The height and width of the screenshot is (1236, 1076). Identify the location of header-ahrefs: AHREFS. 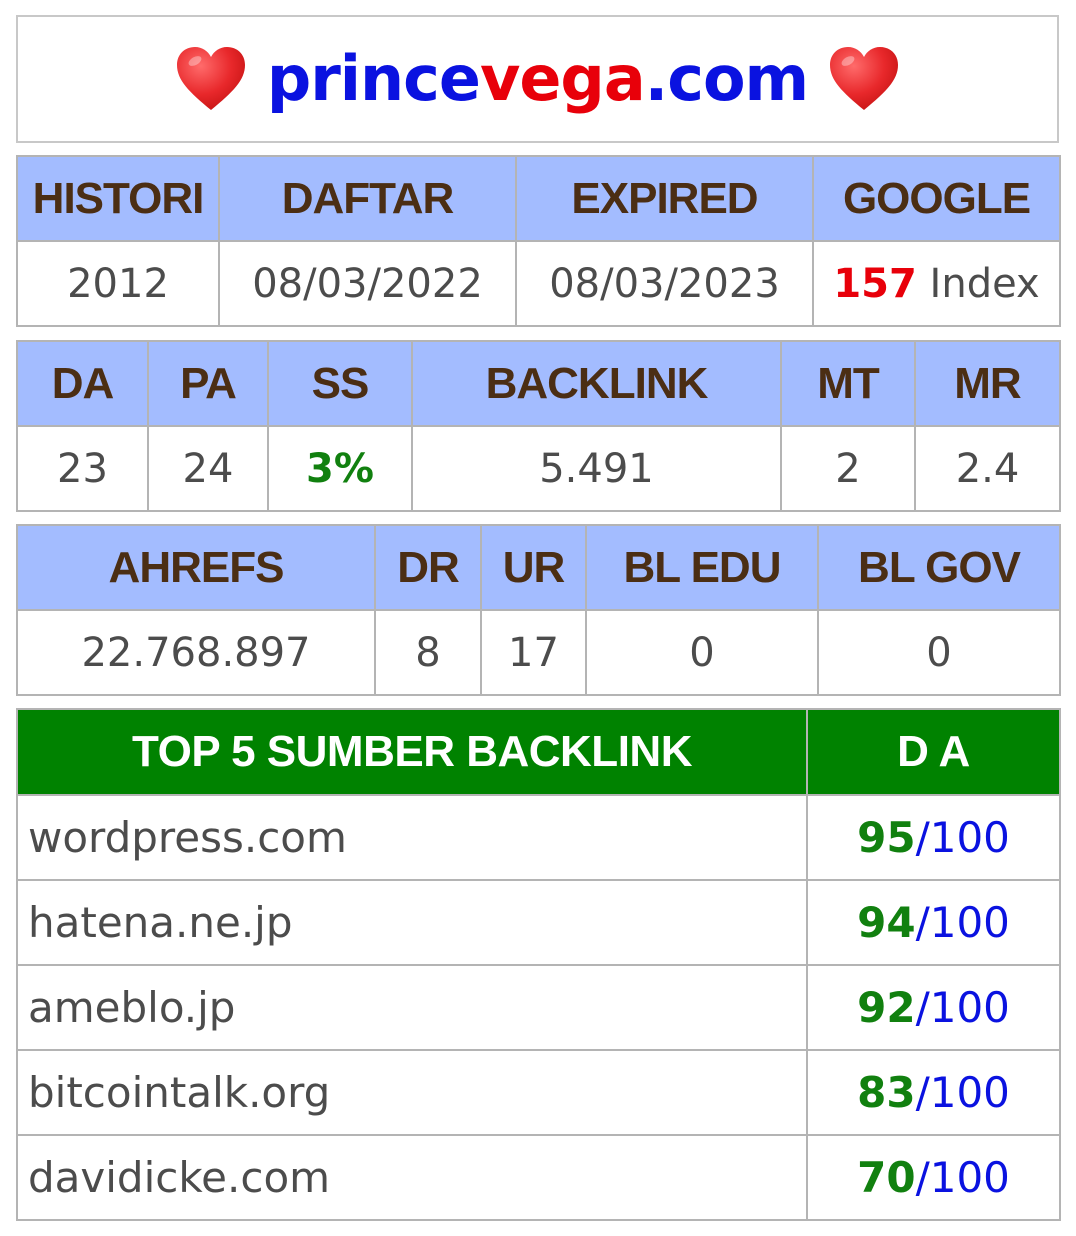
(196, 567).